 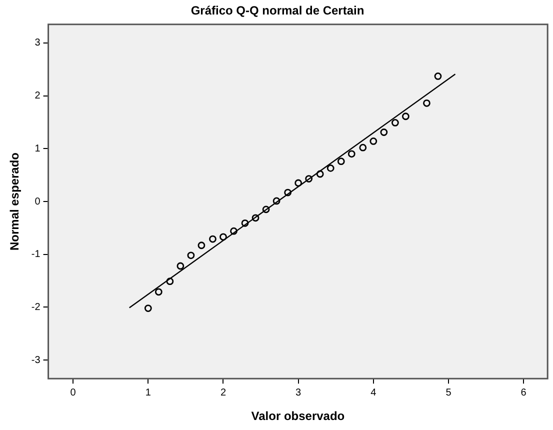 I want to click on x-tick-label: 5, so click(x=449, y=392).